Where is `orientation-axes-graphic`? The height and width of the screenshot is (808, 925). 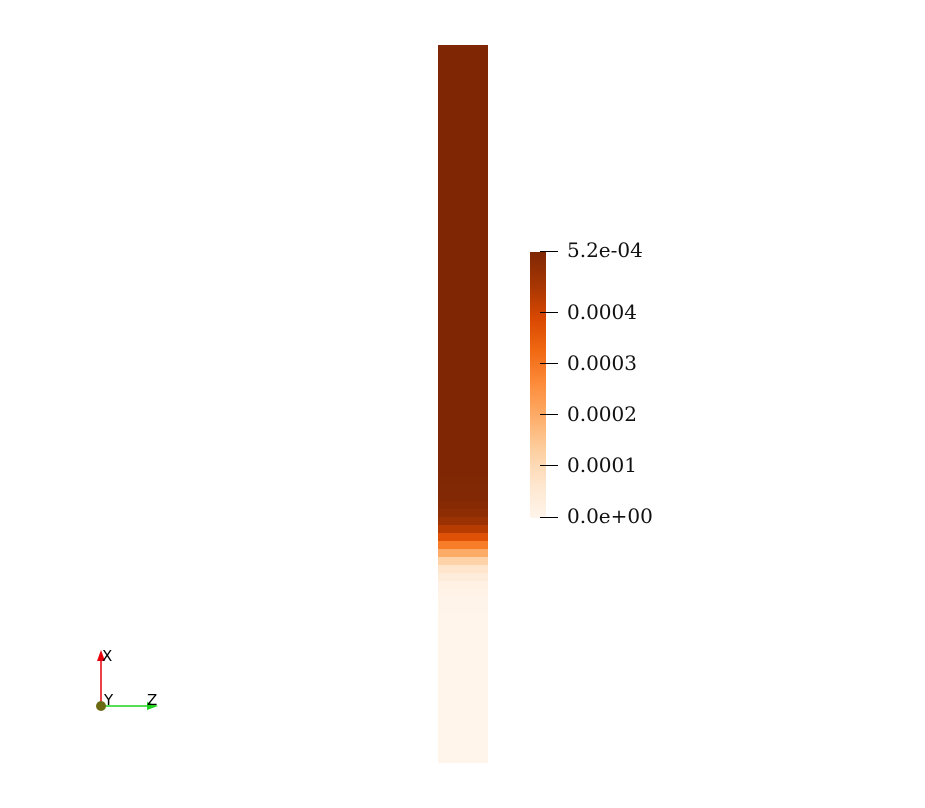
orientation-axes-graphic is located at coordinates (127, 680).